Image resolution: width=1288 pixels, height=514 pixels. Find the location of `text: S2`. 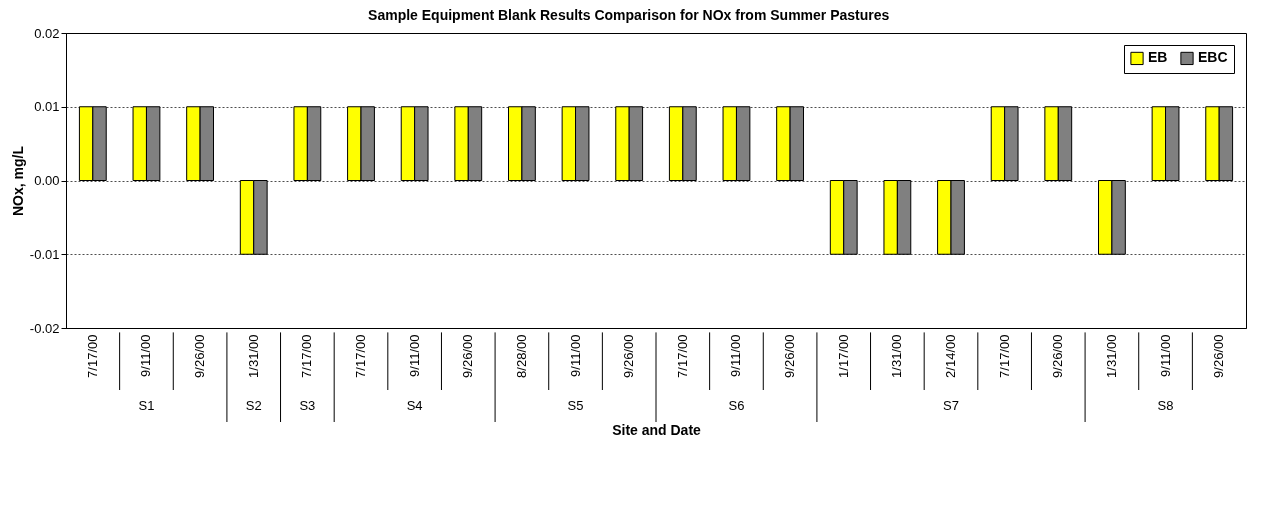

text: S2 is located at coordinates (253, 405).